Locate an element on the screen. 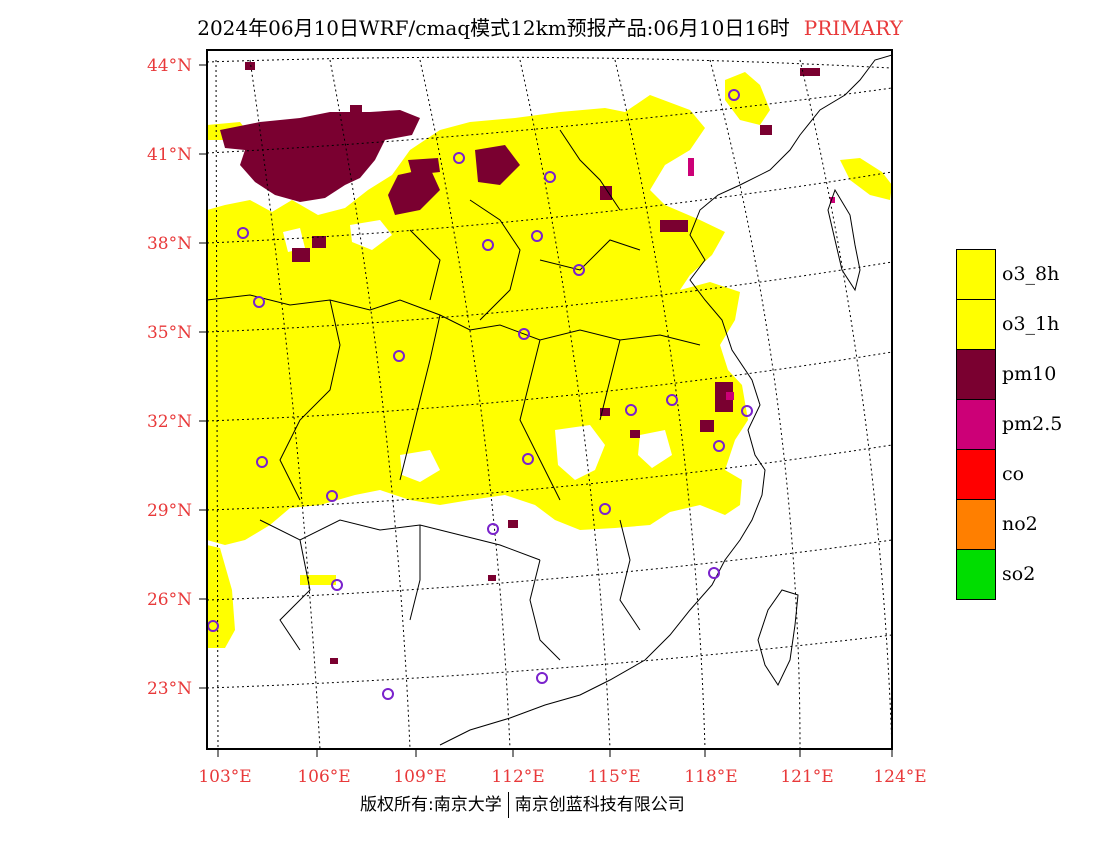 Image resolution: width=1100 pixels, height=850 pixels. lat-label-41: 41°N is located at coordinates (169, 155).